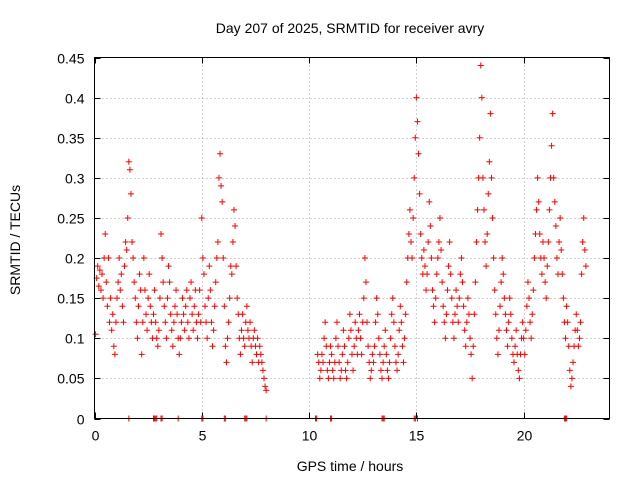  What do you see at coordinates (96, 436) in the screenshot?
I see `x-tick-label: 0` at bounding box center [96, 436].